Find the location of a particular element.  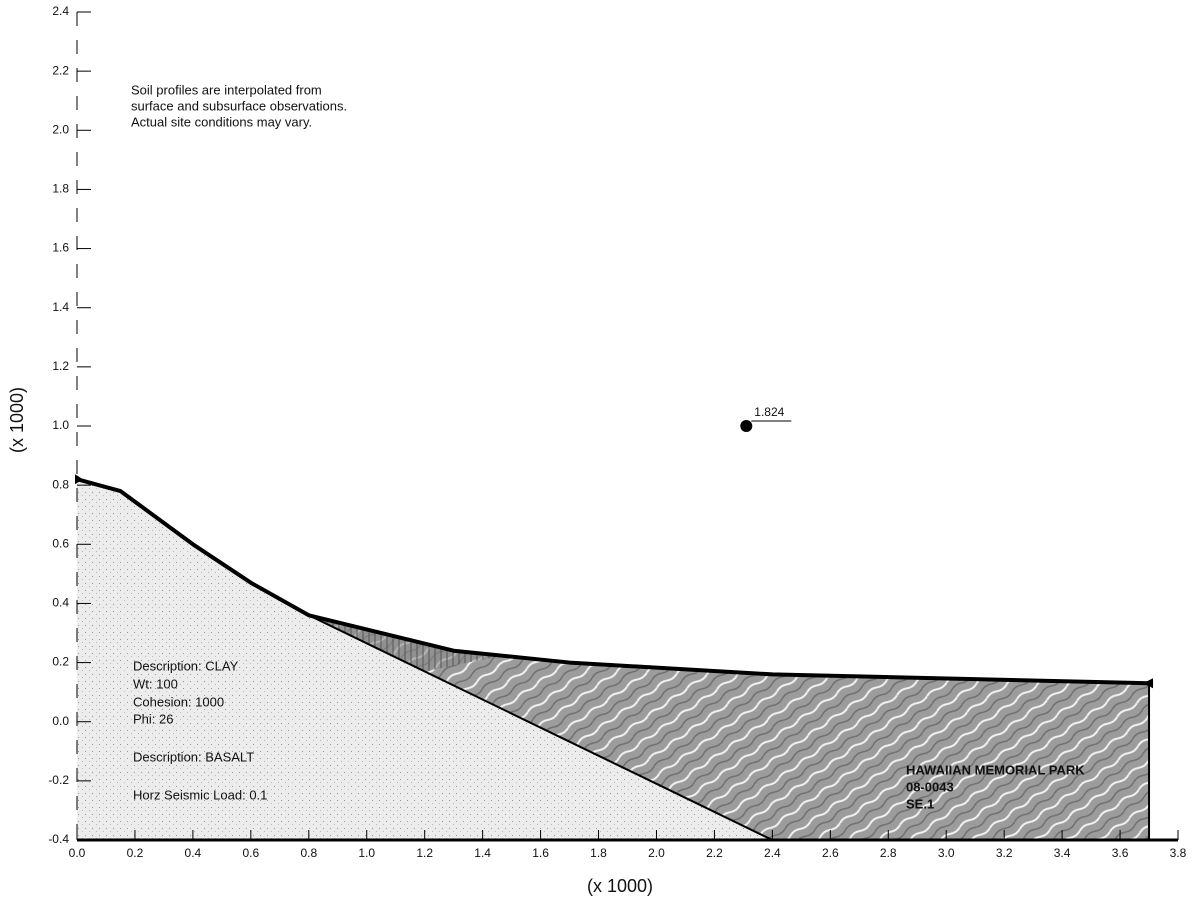

x-tick-label: 0.6 is located at coordinates (250, 853).